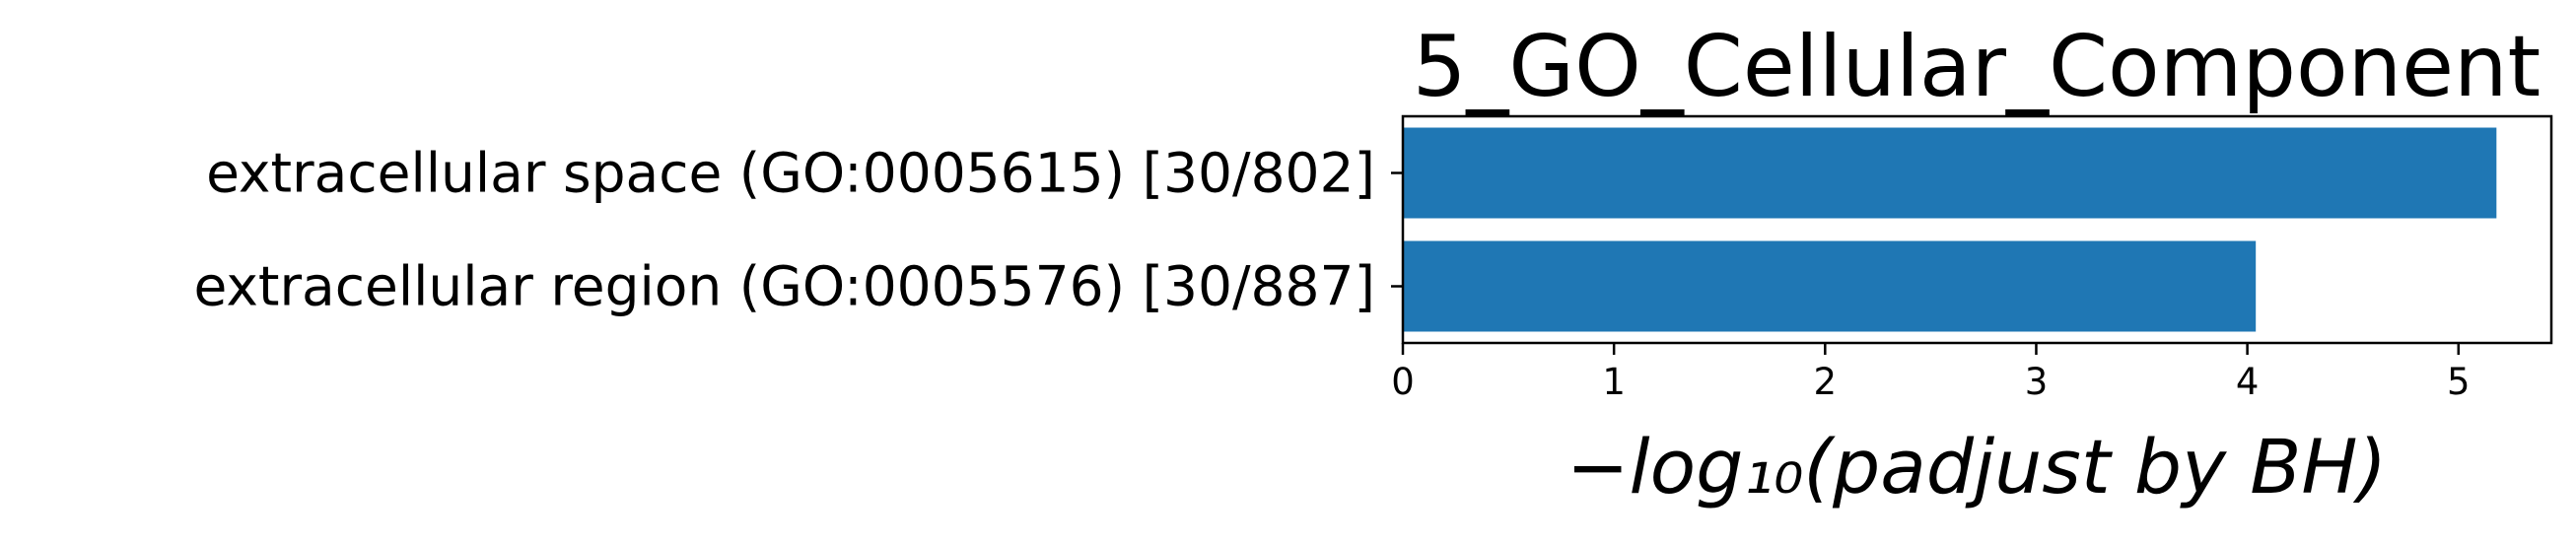 The height and width of the screenshot is (544, 2576). What do you see at coordinates (1403, 382) in the screenshot?
I see `x-tick-label: 0` at bounding box center [1403, 382].